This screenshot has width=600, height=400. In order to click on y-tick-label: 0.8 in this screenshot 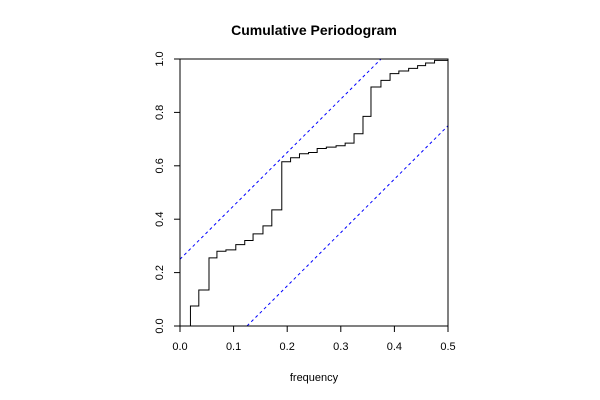, I will do `click(160, 112)`.